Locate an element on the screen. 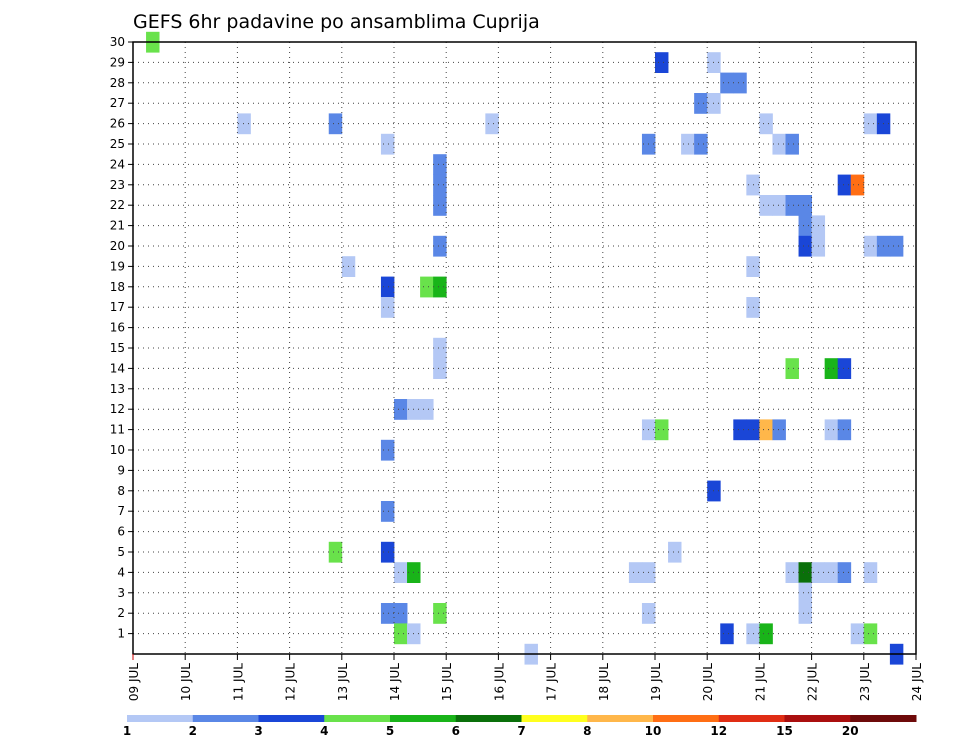 The height and width of the screenshot is (742, 960). y-tick-label: 22 is located at coordinates (117, 205).